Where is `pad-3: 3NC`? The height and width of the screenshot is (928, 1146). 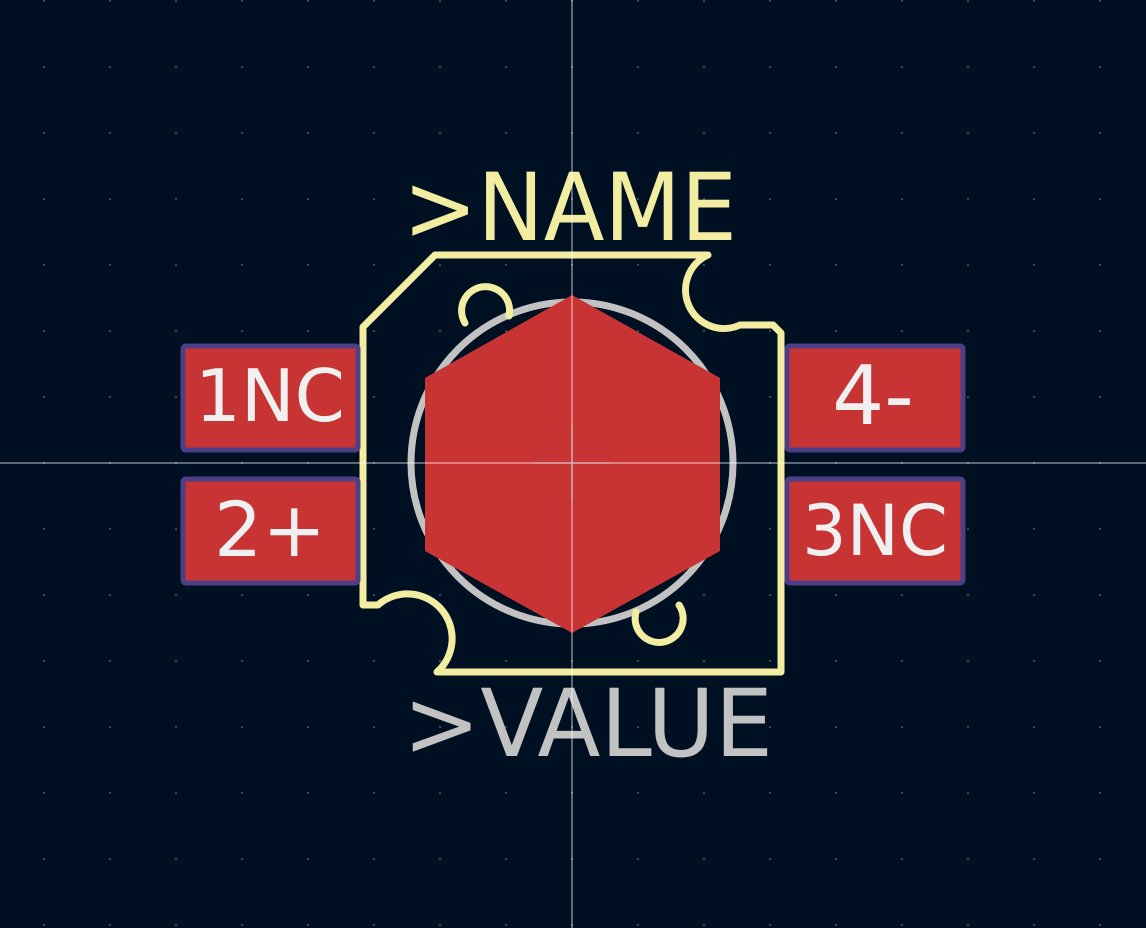
pad-3: 3NC is located at coordinates (875, 531).